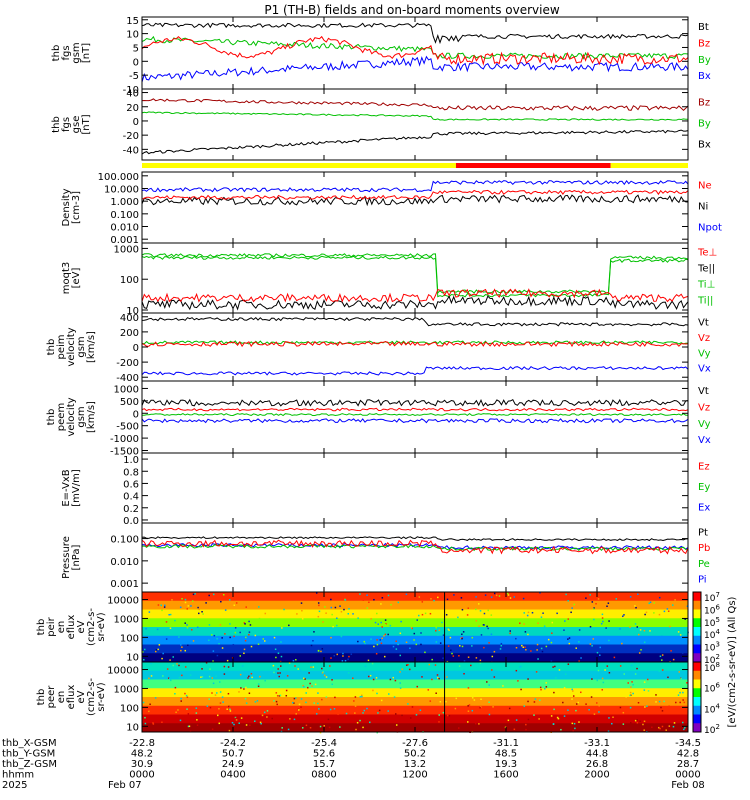 The width and height of the screenshot is (750, 800). I want to click on legend-Ti⊥: Ti⊥, so click(706, 285).